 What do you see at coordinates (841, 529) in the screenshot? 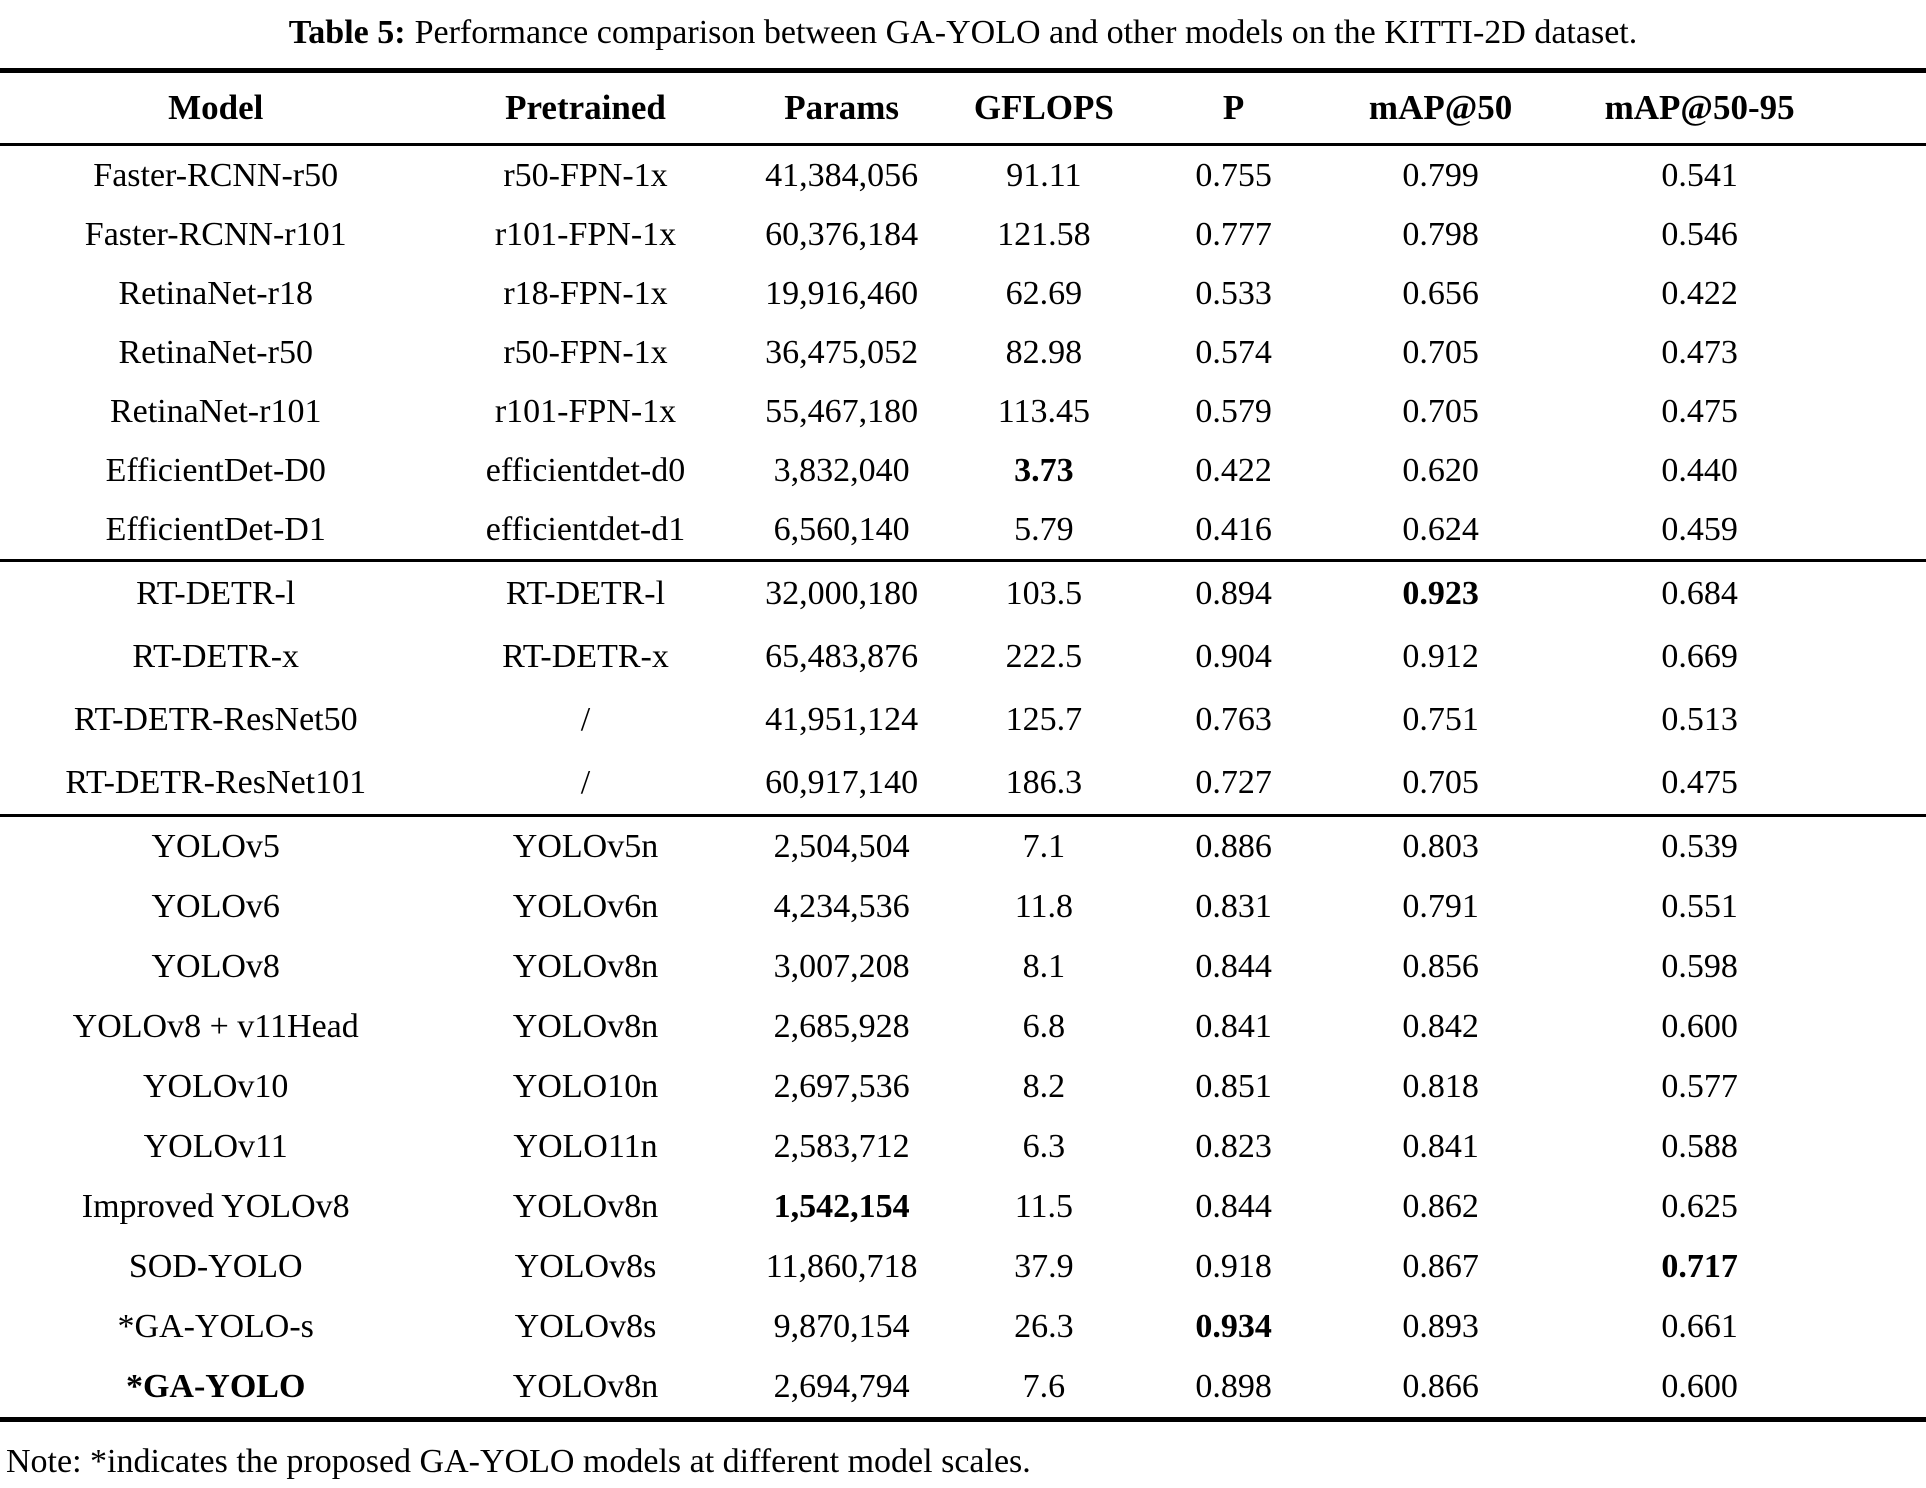
I see `table-cell: 6,560,140` at bounding box center [841, 529].